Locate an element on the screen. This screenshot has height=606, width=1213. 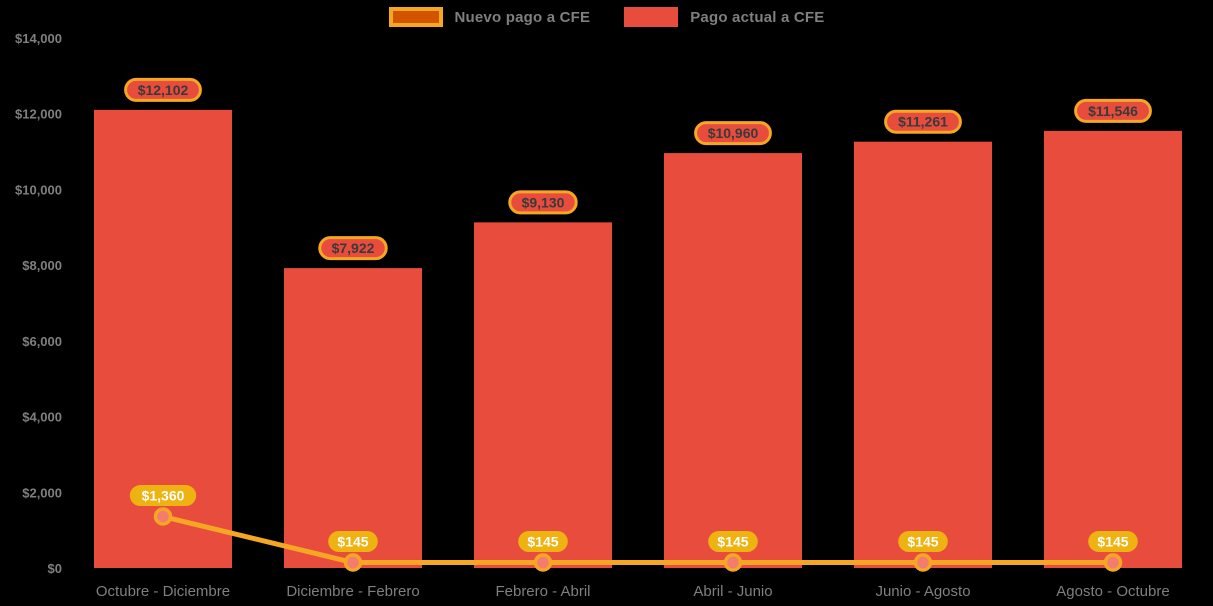
legend-item-nuevo-pago: Nuevo pago a CFE is located at coordinates (489, 17).